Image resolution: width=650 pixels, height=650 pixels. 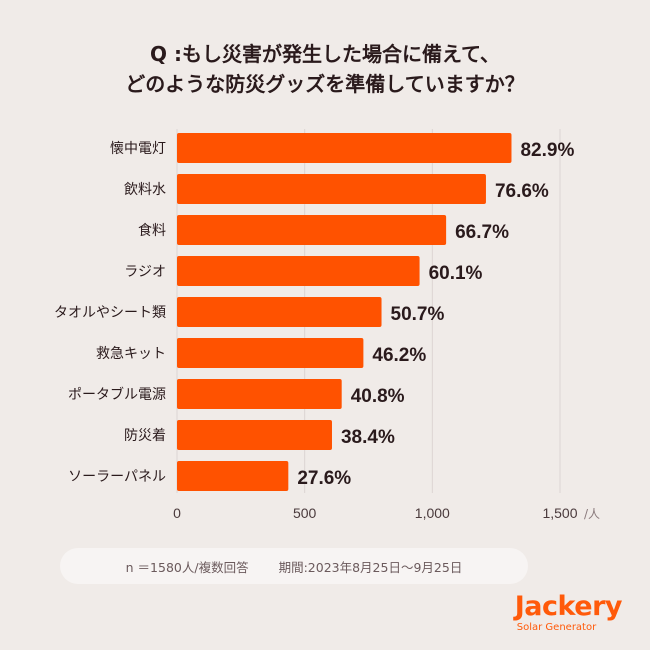 I want to click on sample-size: n ＝1580人/複数回答, so click(x=187, y=567).